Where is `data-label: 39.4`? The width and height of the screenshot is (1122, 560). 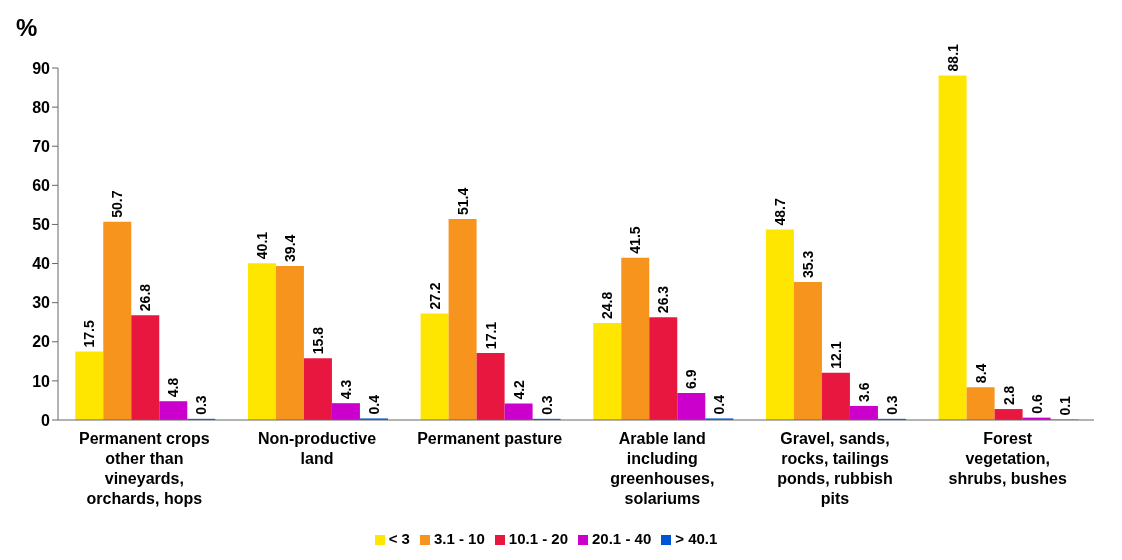 data-label: 39.4 is located at coordinates (289, 248).